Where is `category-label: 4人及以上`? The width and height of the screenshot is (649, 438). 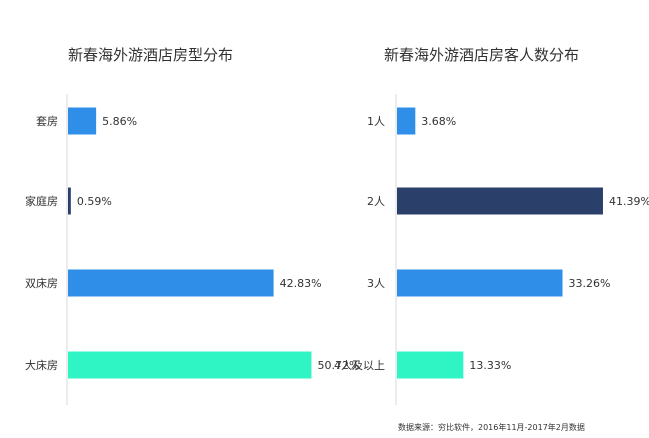 category-label: 4人及以上 is located at coordinates (359, 365).